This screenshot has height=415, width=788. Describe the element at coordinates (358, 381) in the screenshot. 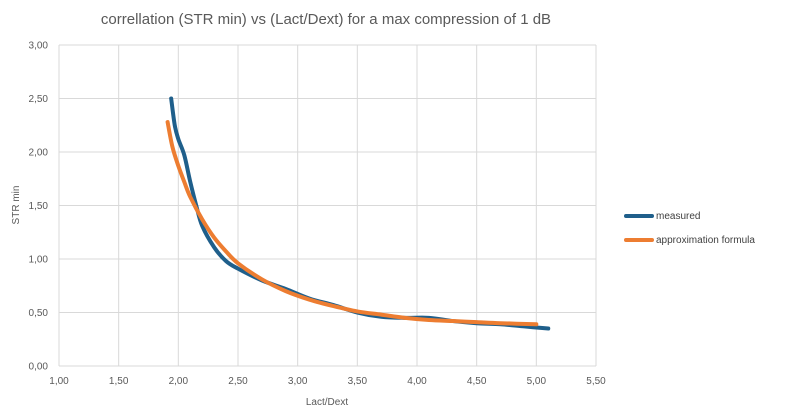

I see `x-tick-label: 3,50` at that location.